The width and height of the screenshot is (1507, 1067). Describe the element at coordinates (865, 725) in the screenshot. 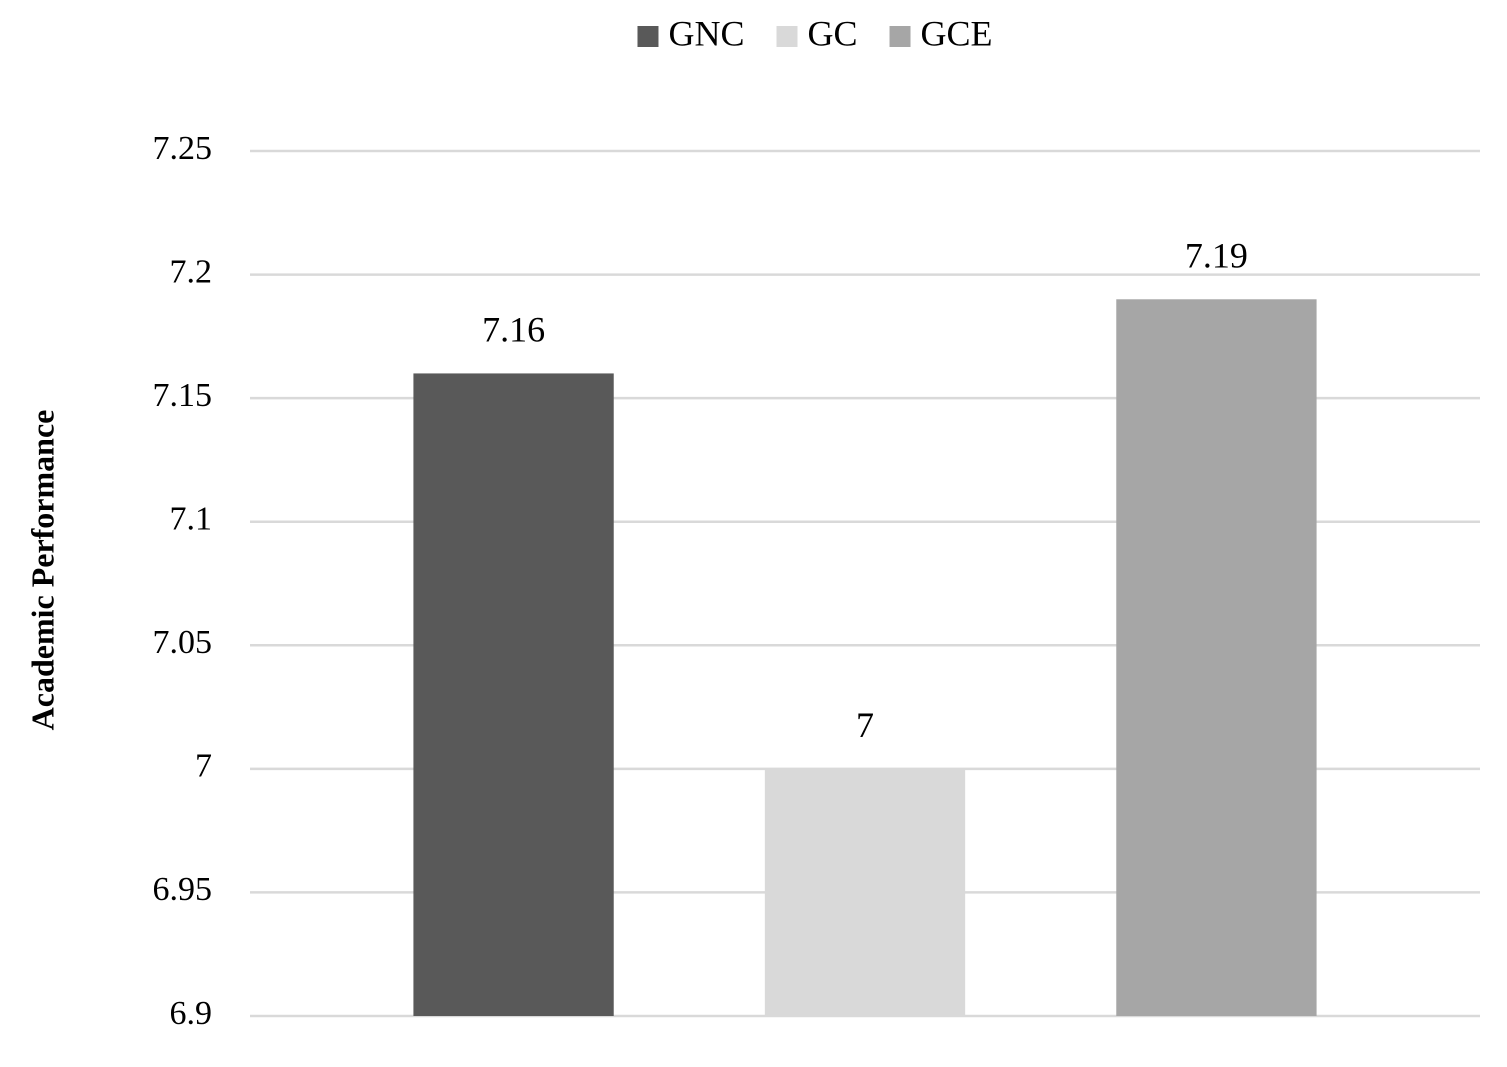

I see `data-label: 7` at that location.